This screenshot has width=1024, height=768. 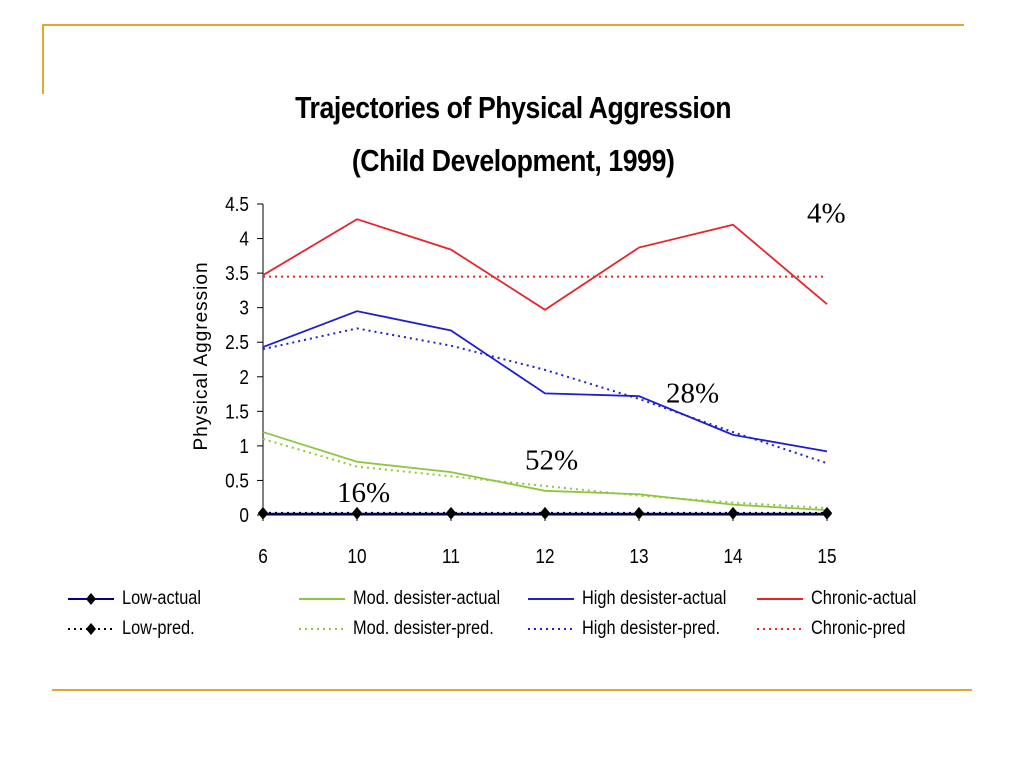 What do you see at coordinates (545, 396) in the screenshot?
I see `series-line-high-desister-pred` at bounding box center [545, 396].